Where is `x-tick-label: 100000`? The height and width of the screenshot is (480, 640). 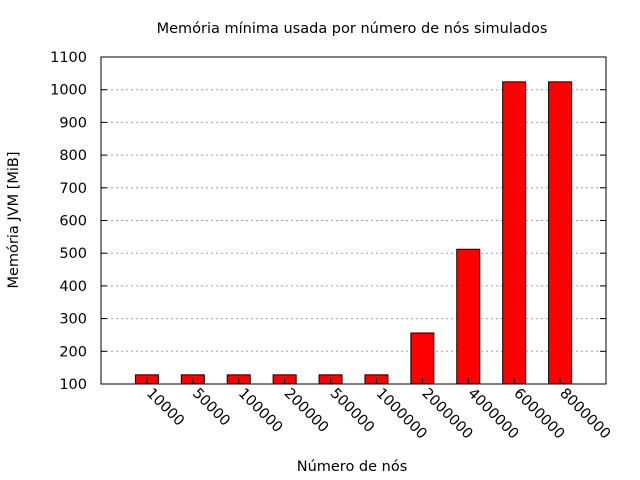
x-tick-label: 100000 is located at coordinates (260, 411).